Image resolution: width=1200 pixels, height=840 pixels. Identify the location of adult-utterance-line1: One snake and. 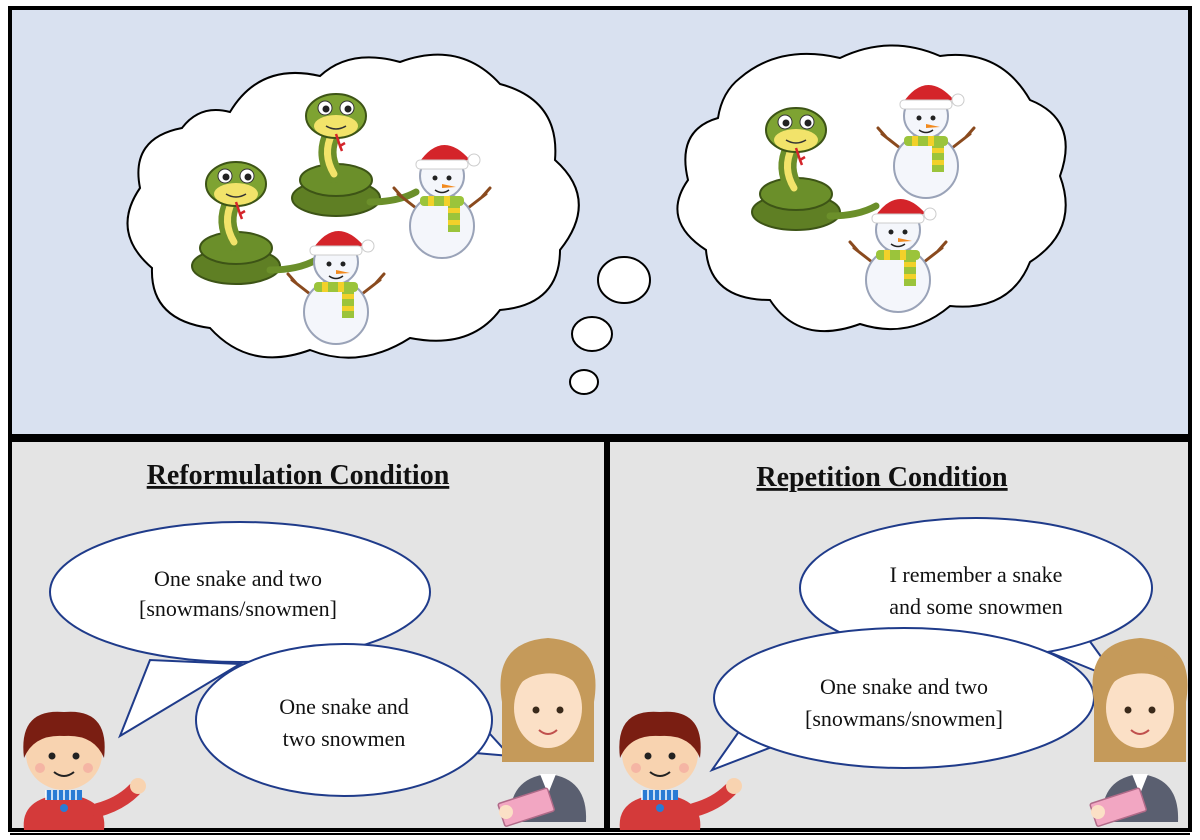
(344, 706).